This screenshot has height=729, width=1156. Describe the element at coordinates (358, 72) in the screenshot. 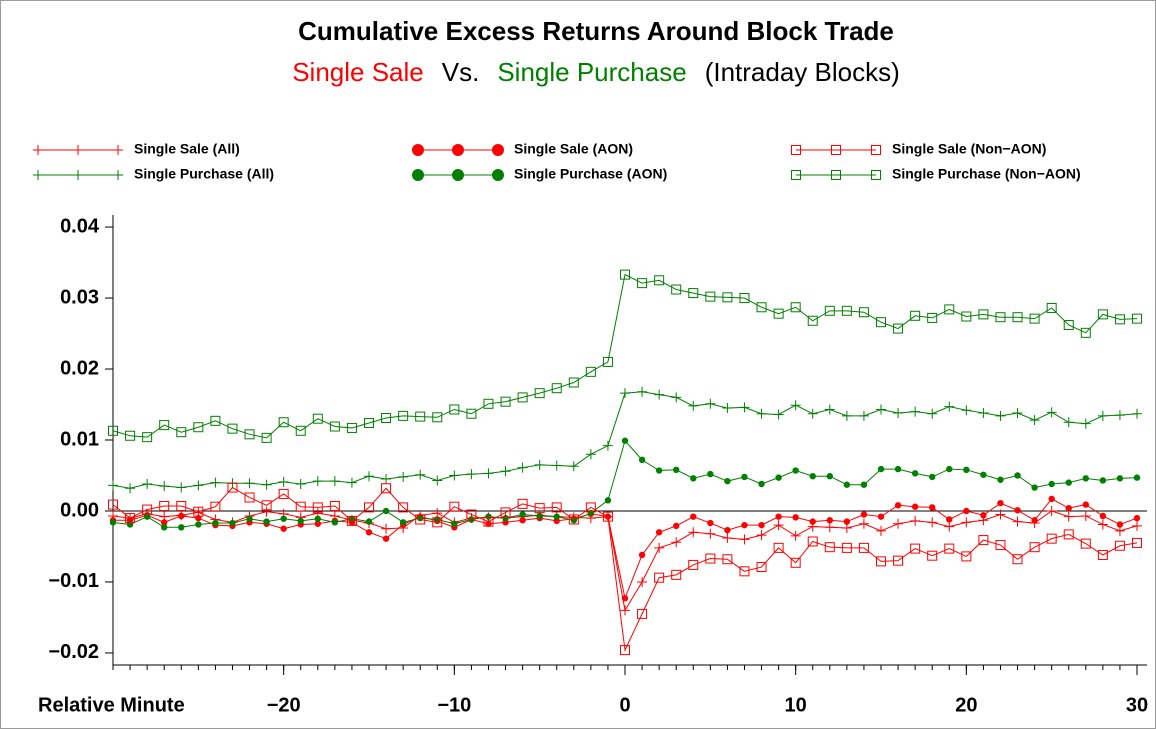

I see `subtitle-part: Single Sale` at that location.